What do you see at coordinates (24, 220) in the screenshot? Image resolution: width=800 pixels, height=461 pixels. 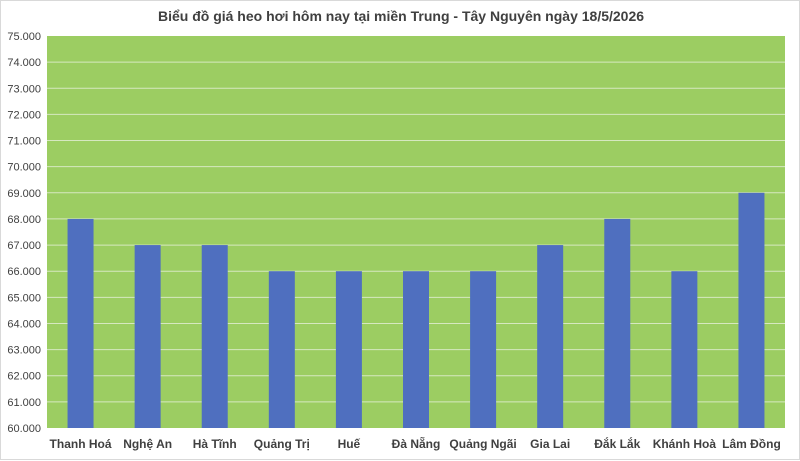 I see `y-tick-label: 68.000` at bounding box center [24, 220].